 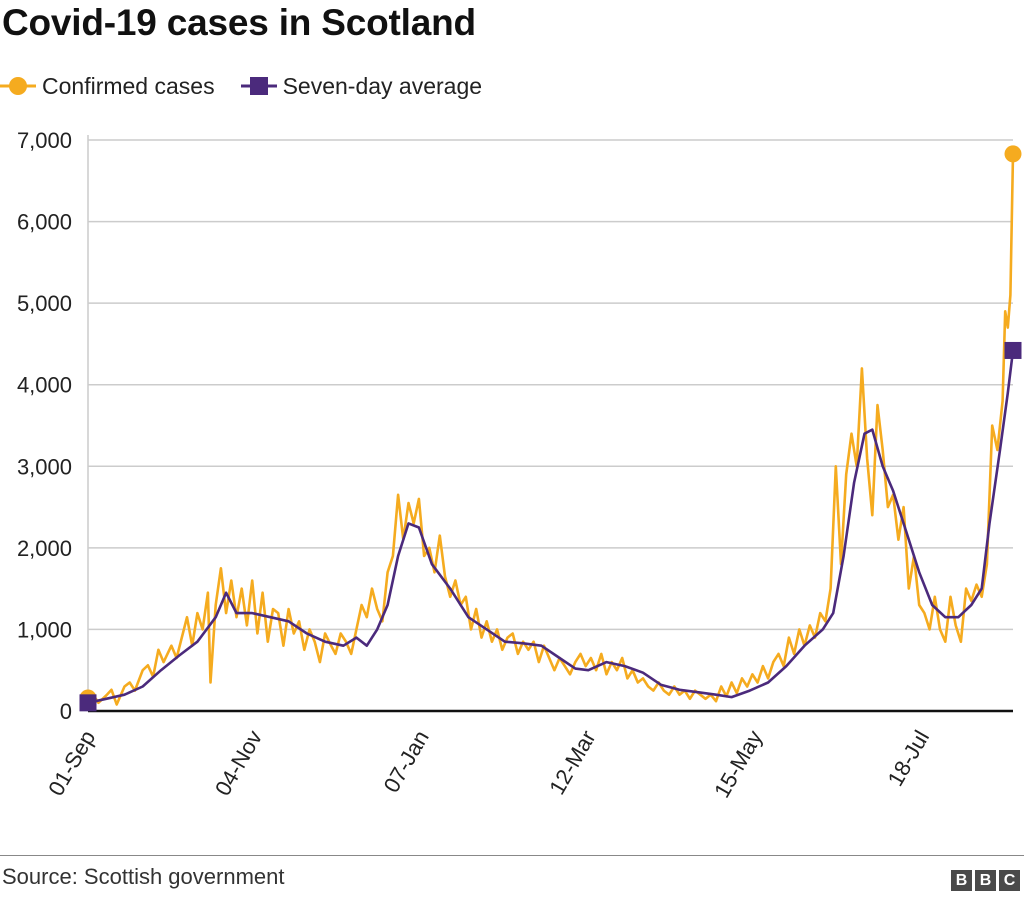 What do you see at coordinates (18, 86) in the screenshot?
I see `circle-marker-icon` at bounding box center [18, 86].